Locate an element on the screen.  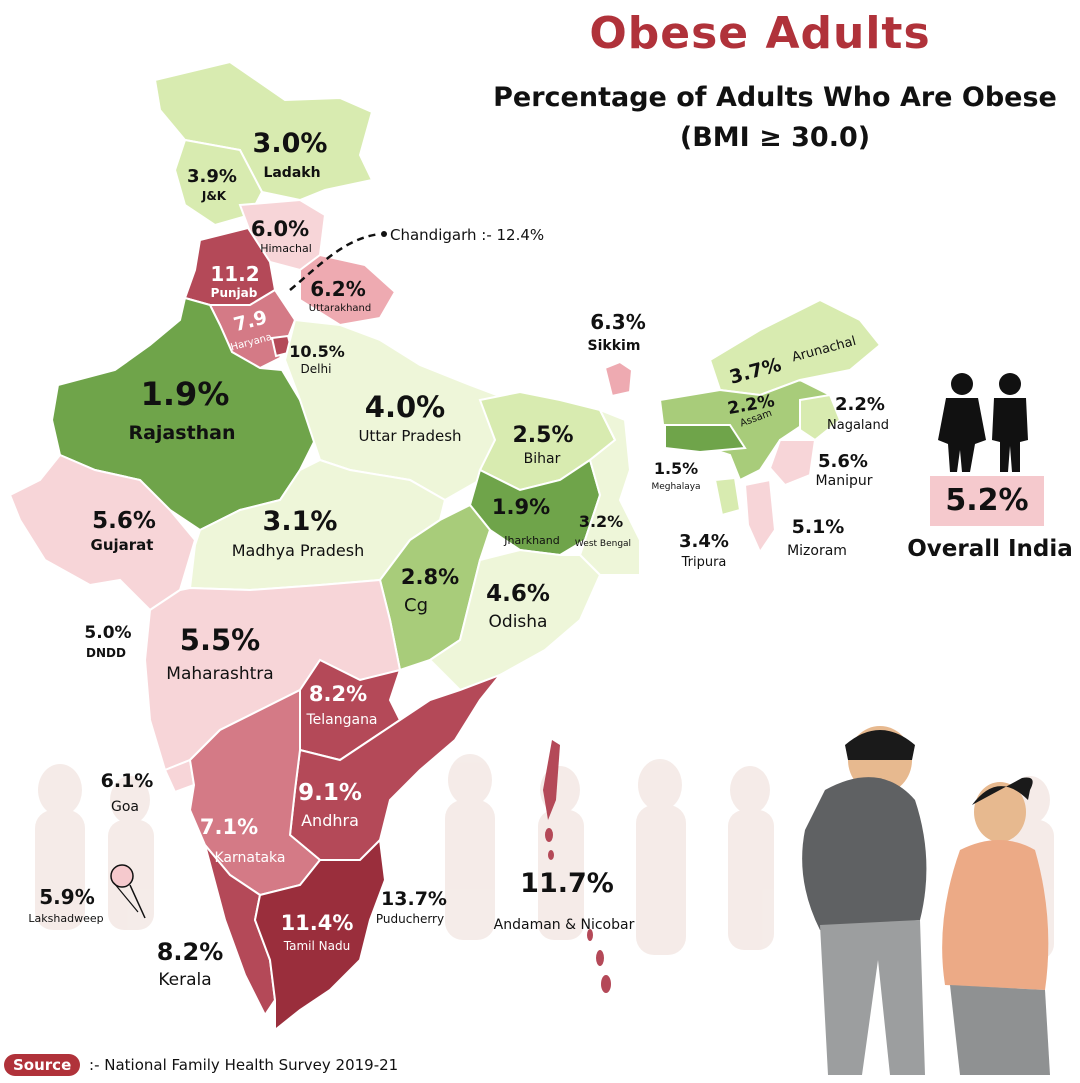
region-name: DNDD is located at coordinates (106, 653).